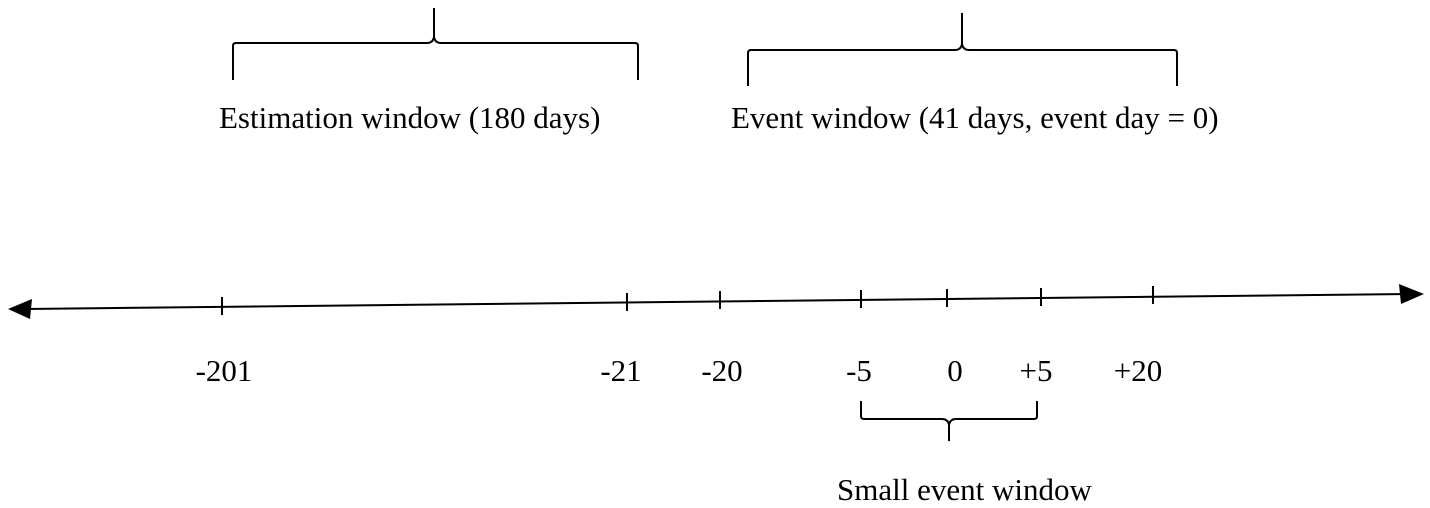 Image resolution: width=1430 pixels, height=508 pixels. I want to click on event-window-brace, so click(962, 49).